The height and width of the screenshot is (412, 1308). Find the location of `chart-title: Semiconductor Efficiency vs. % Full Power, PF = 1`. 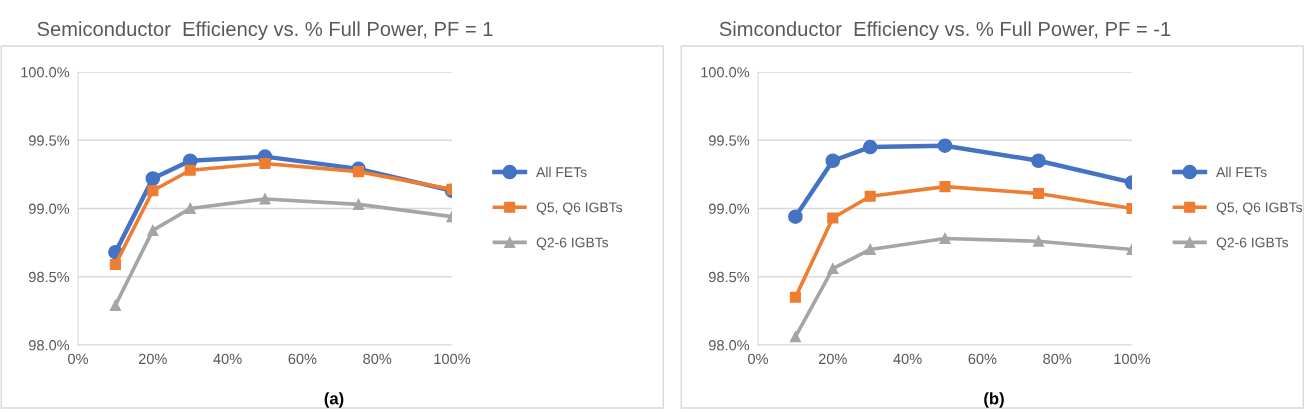

chart-title: Semiconductor Efficiency vs. % Full Power, PF = 1 is located at coordinates (265, 31).